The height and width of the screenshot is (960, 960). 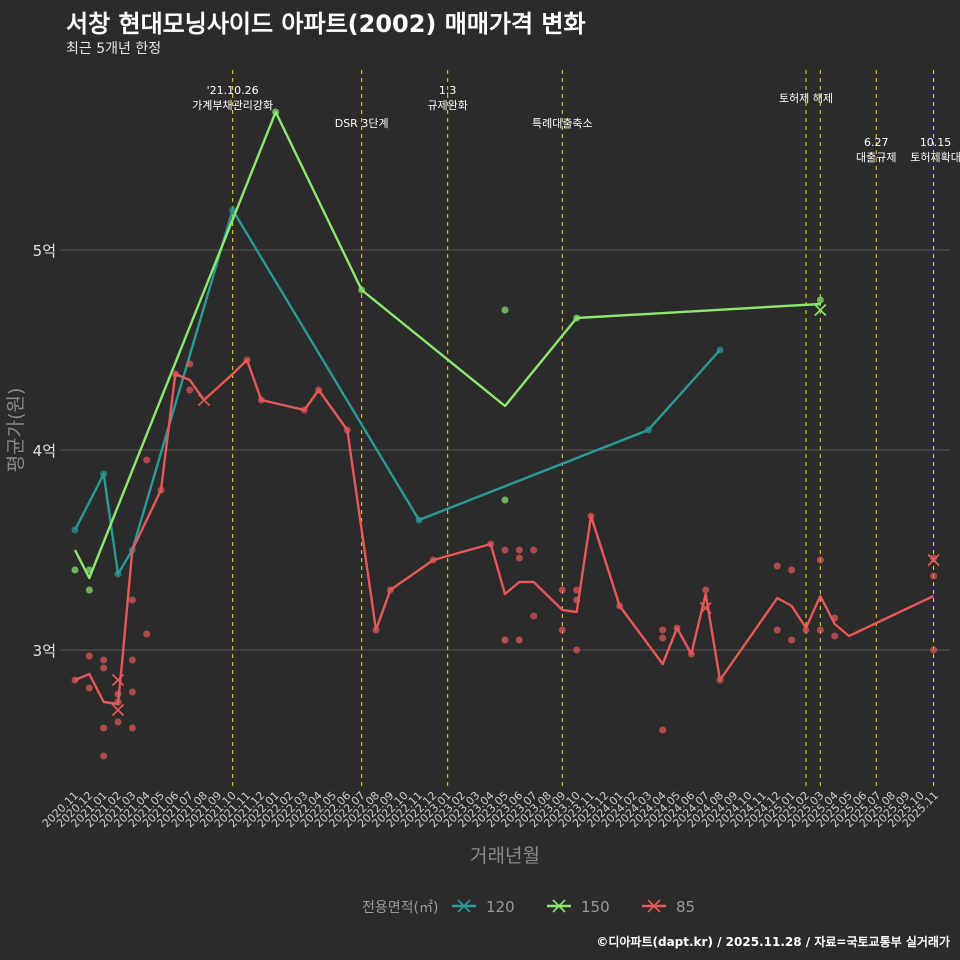 What do you see at coordinates (44, 251) in the screenshot?
I see `y-tick-label: 5억` at bounding box center [44, 251].